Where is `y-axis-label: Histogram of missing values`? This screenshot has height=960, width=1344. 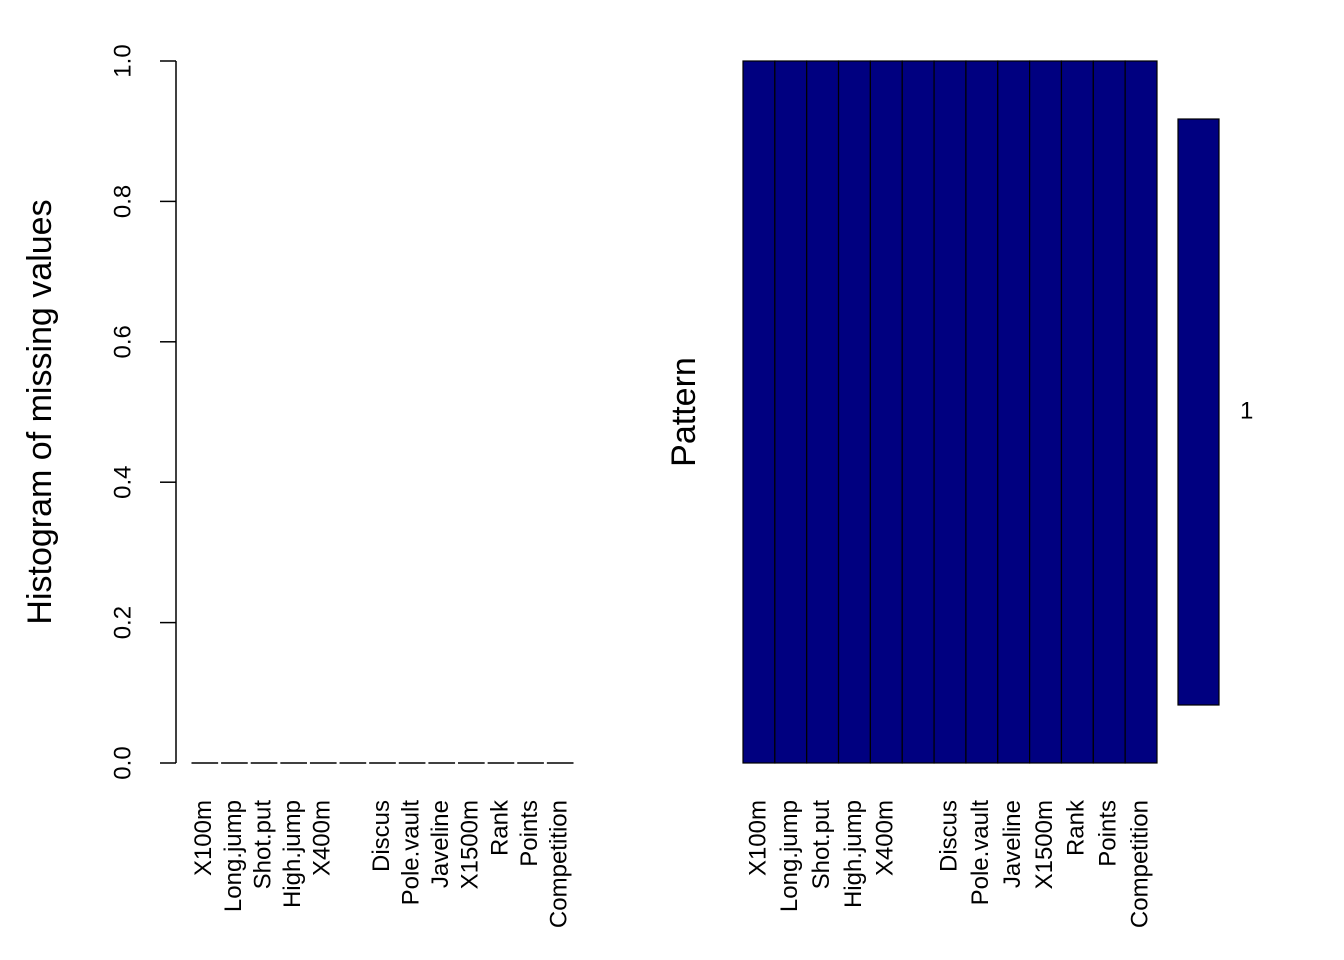 y-axis-label: Histogram of missing values is located at coordinates (40, 411).